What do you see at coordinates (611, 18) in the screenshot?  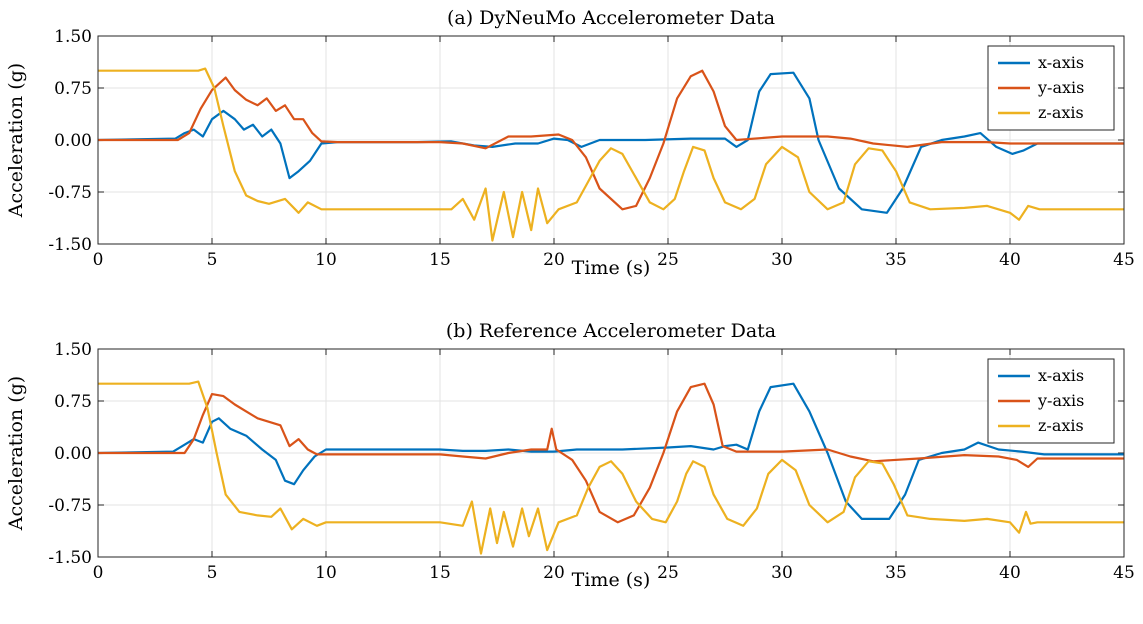 I see `chart-title: (a) DyNeuMo Accelerometer Data` at bounding box center [611, 18].